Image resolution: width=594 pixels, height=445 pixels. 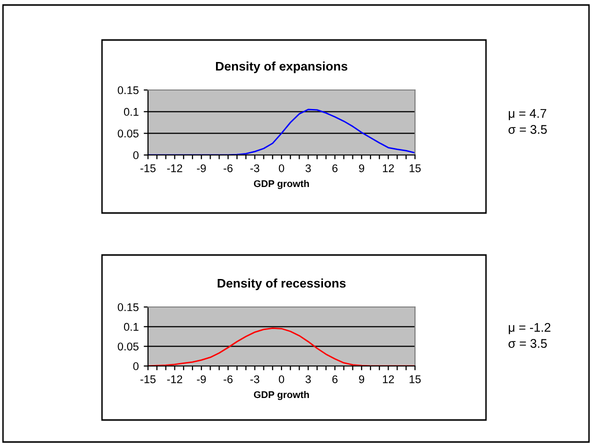 What do you see at coordinates (527, 114) in the screenshot?
I see `text: μ = 4.7` at bounding box center [527, 114].